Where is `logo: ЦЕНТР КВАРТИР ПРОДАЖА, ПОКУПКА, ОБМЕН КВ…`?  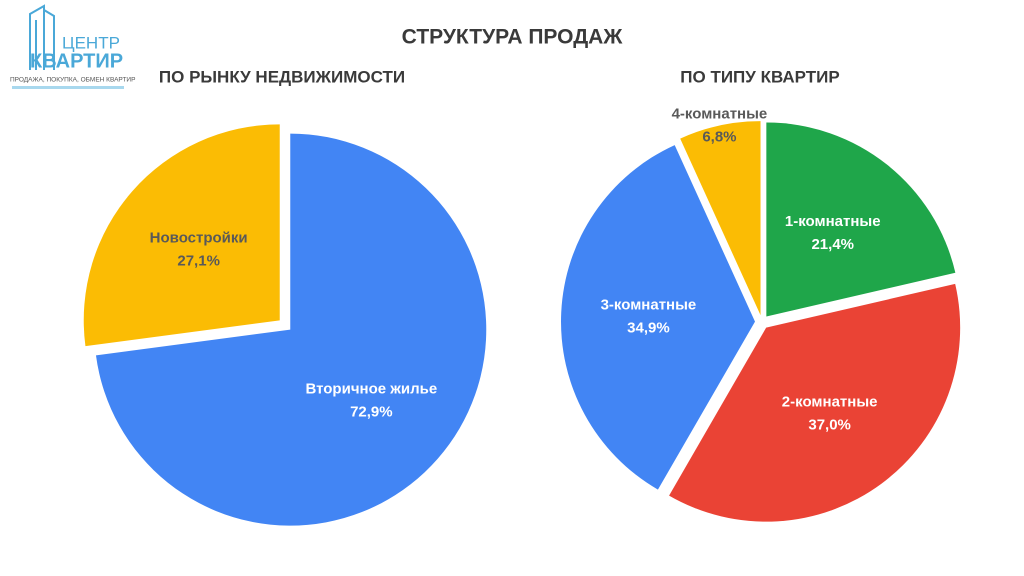 logo: ЦЕНТР КВАРТИР ПРОДАЖА, ПОКУПКА, ОБМЕН КВ… is located at coordinates (72, 46).